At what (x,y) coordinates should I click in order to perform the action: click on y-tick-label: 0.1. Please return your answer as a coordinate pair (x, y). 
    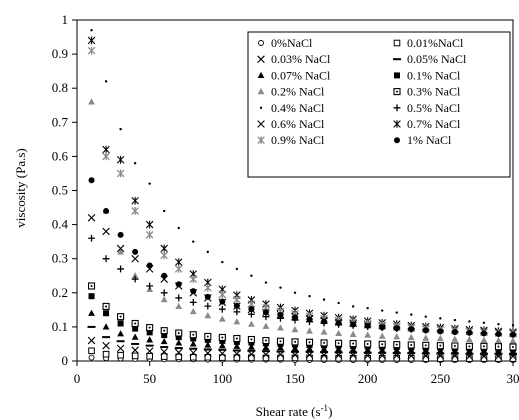
    Looking at the image, I should click on (60, 326).